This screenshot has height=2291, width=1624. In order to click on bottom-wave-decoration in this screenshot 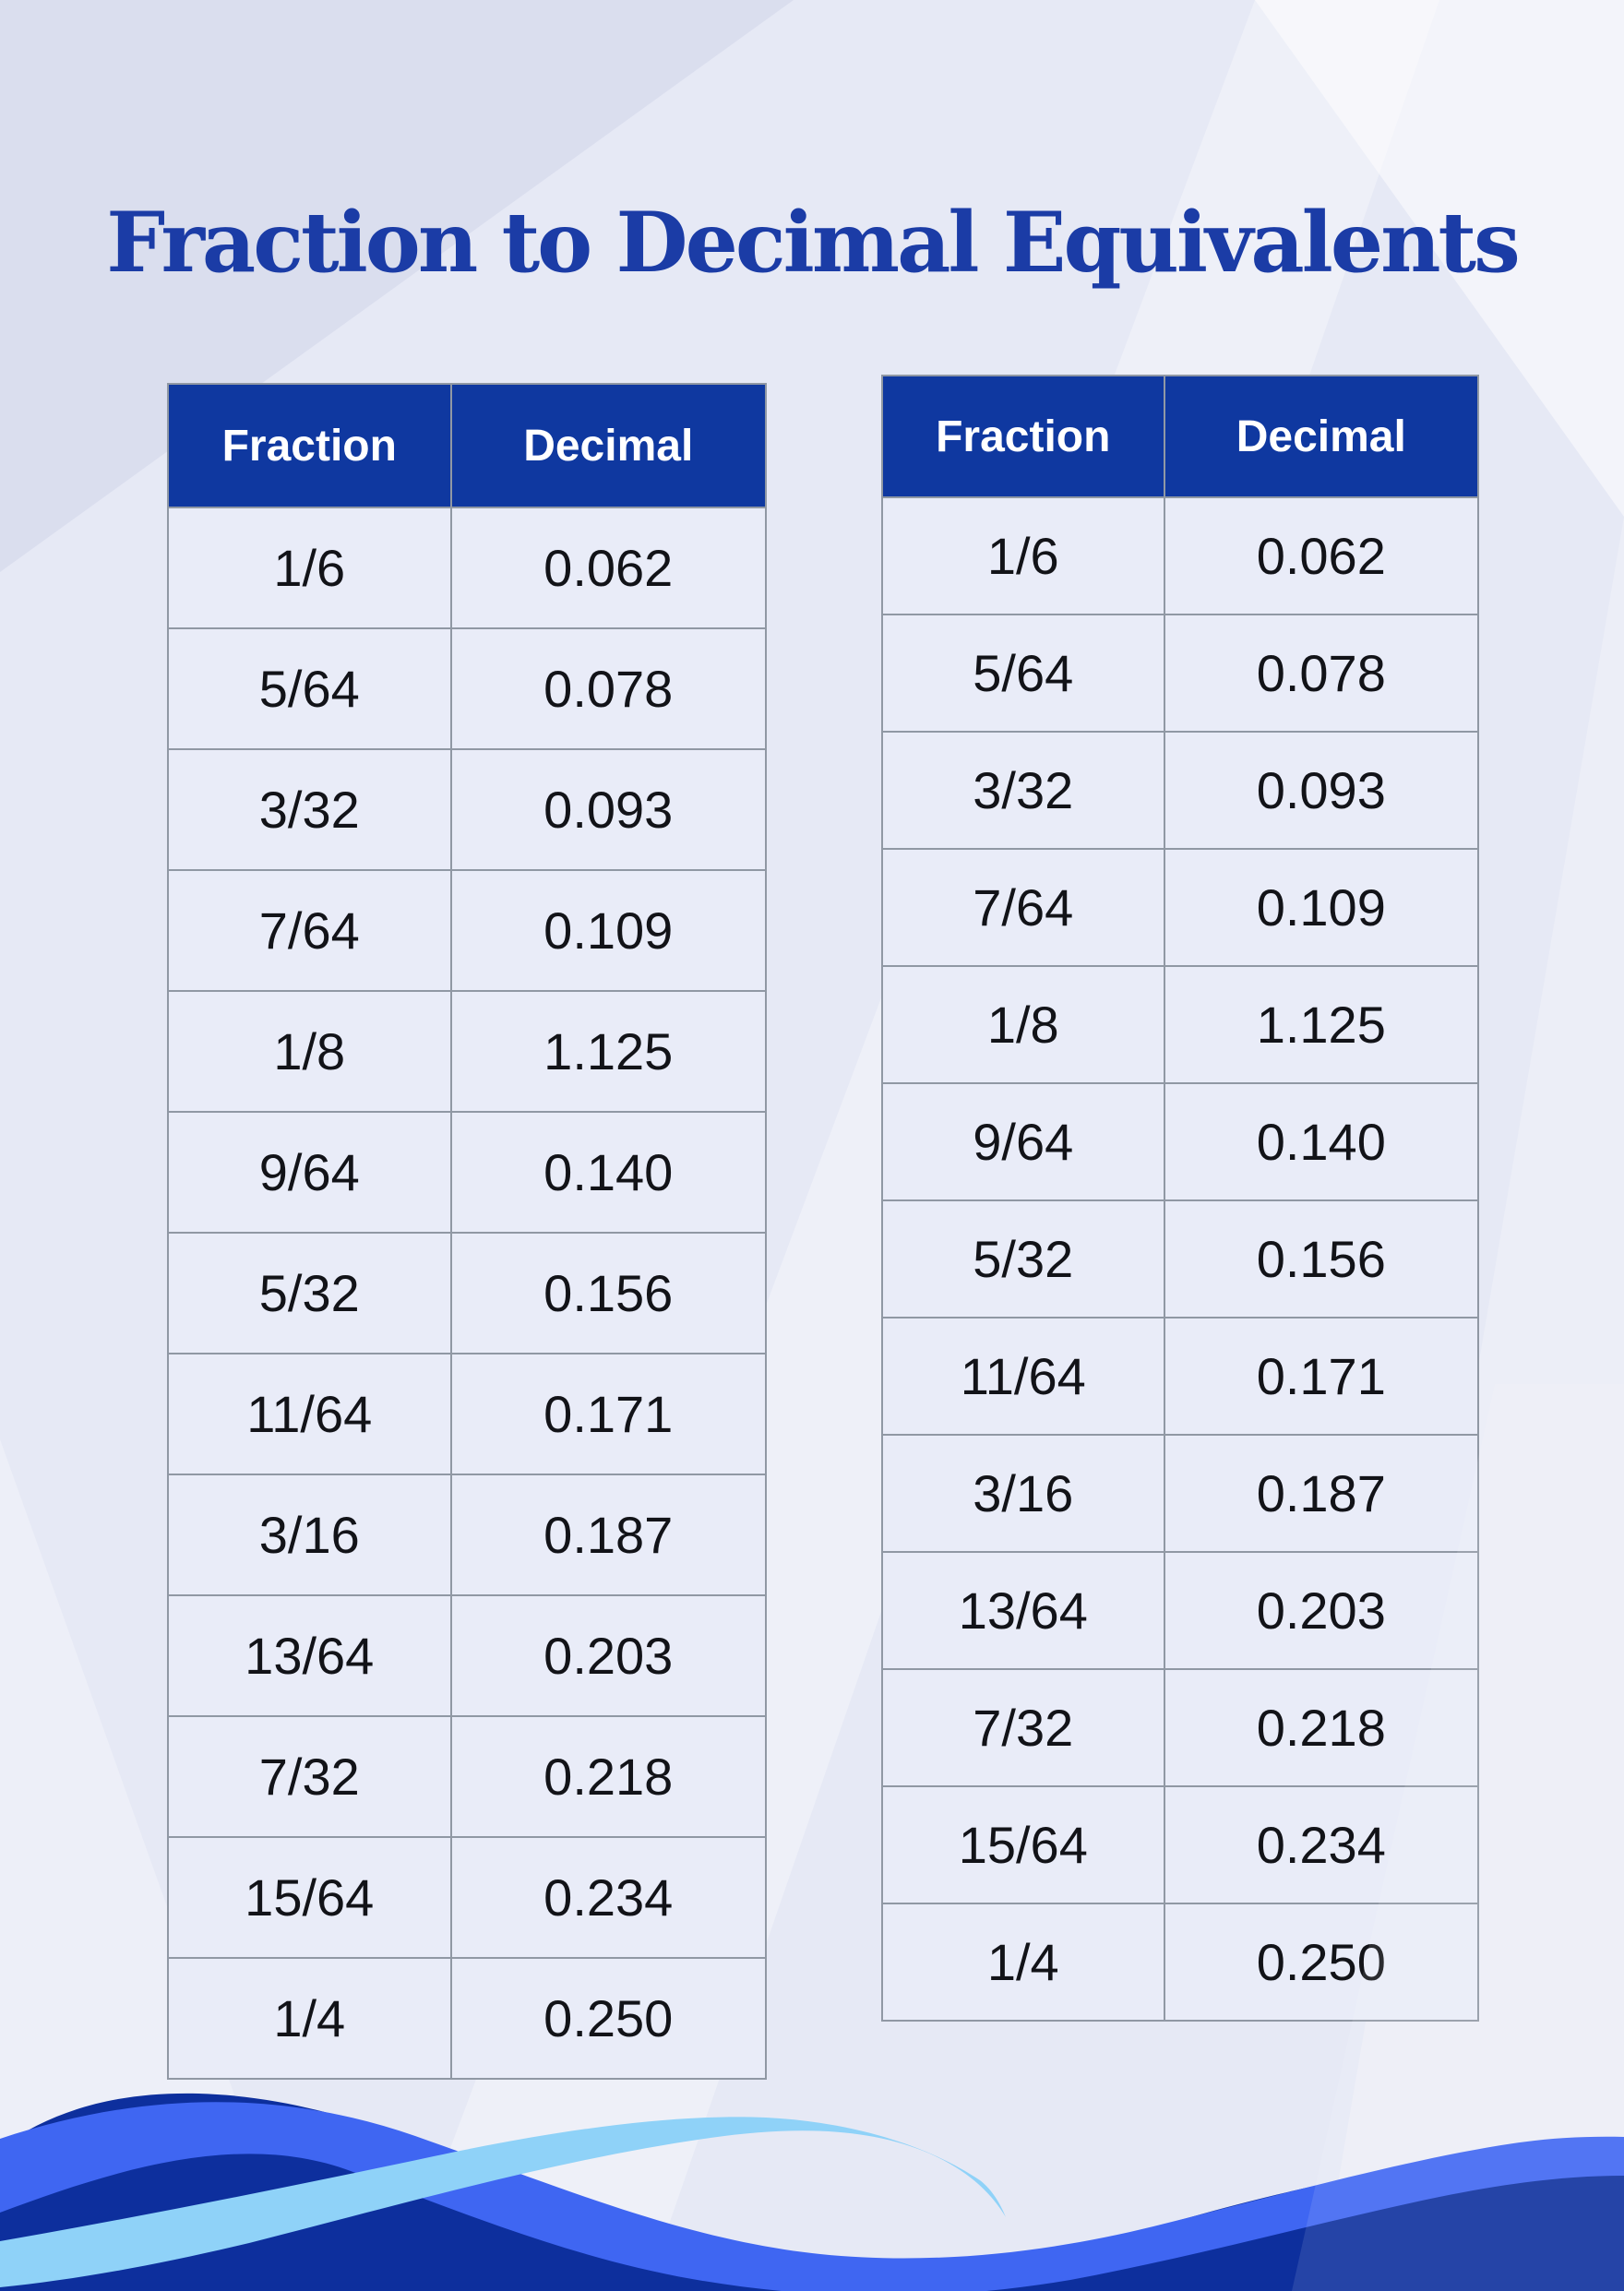, I will do `click(812, 2192)`.